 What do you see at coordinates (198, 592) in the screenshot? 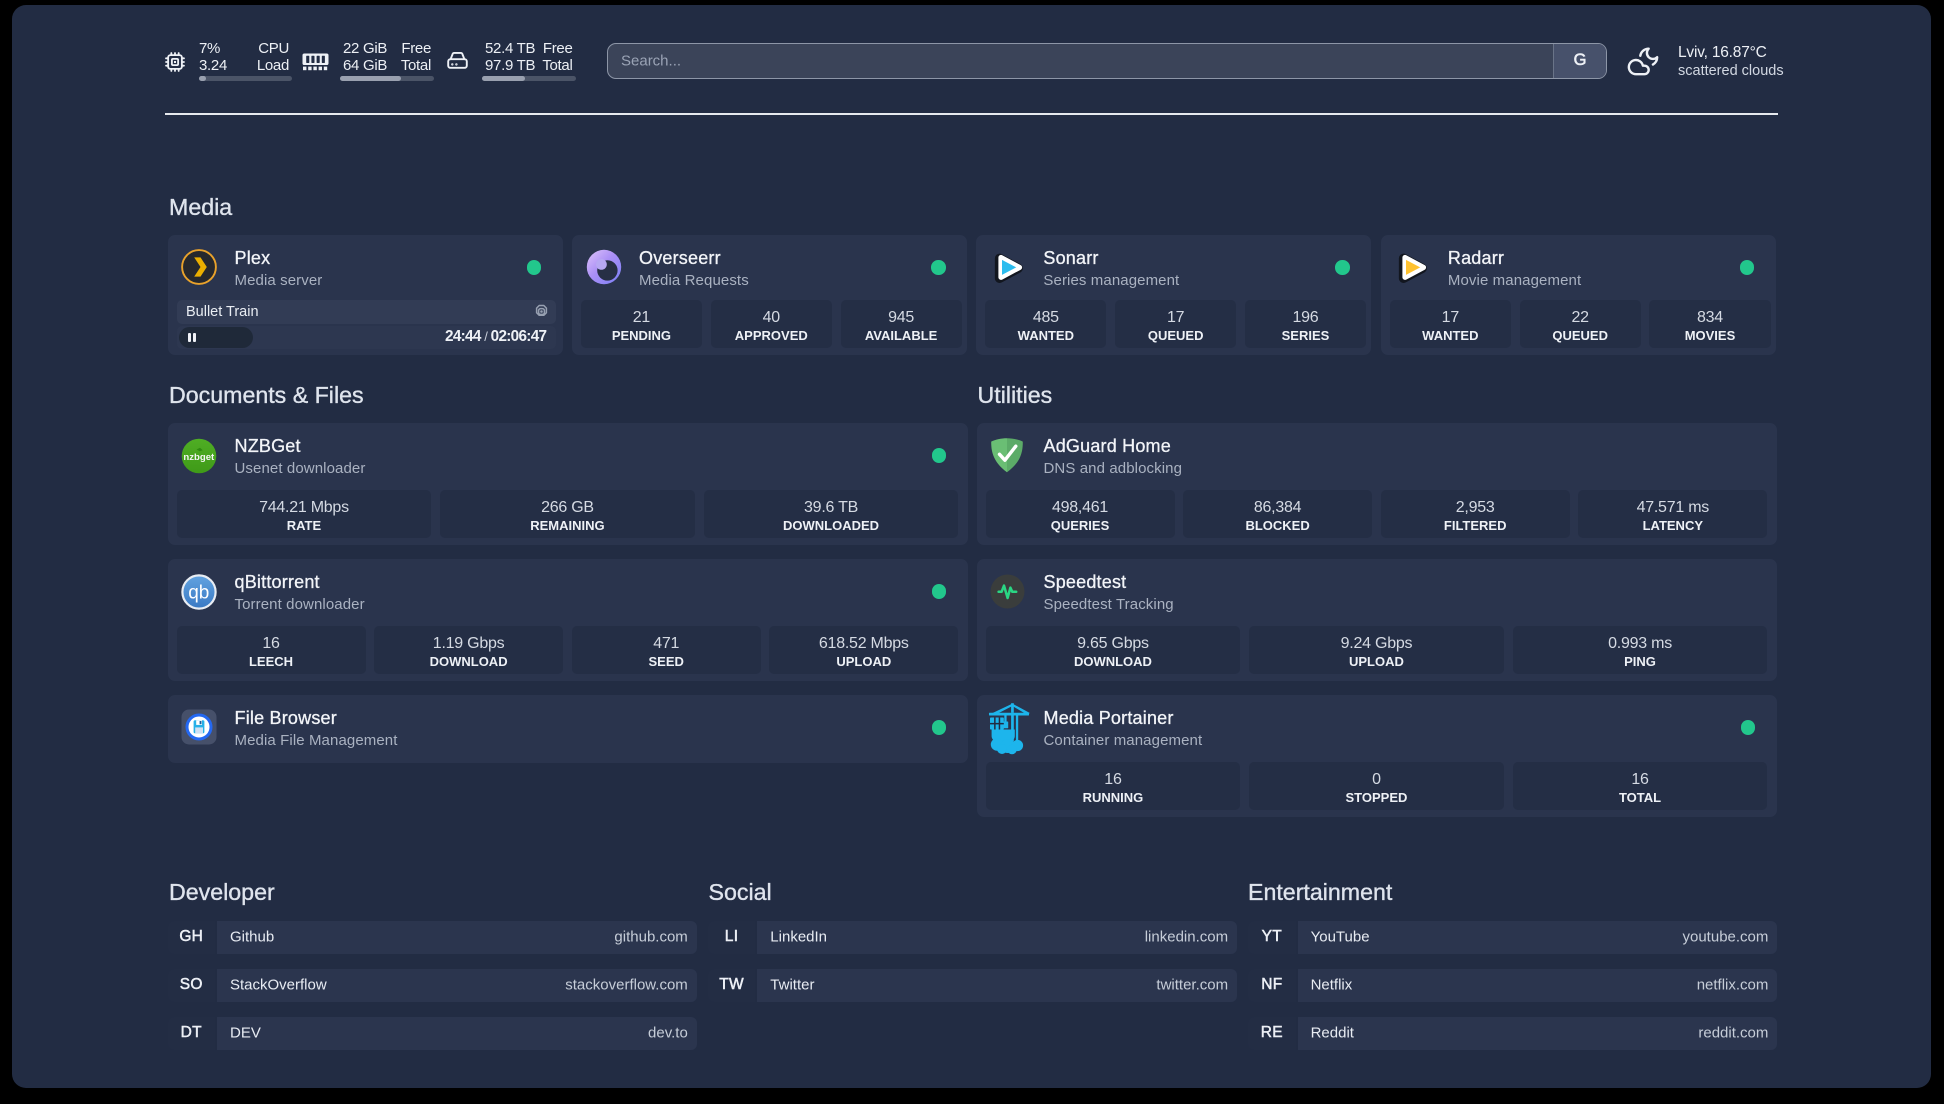
I see `svg-text: qb` at bounding box center [198, 592].